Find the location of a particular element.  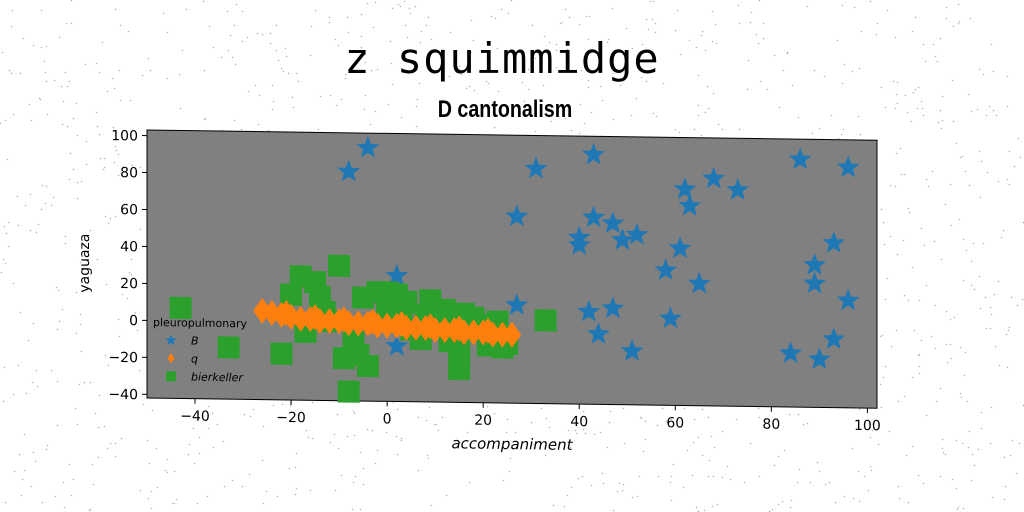

x-tick-label: −40 is located at coordinates (195, 417).